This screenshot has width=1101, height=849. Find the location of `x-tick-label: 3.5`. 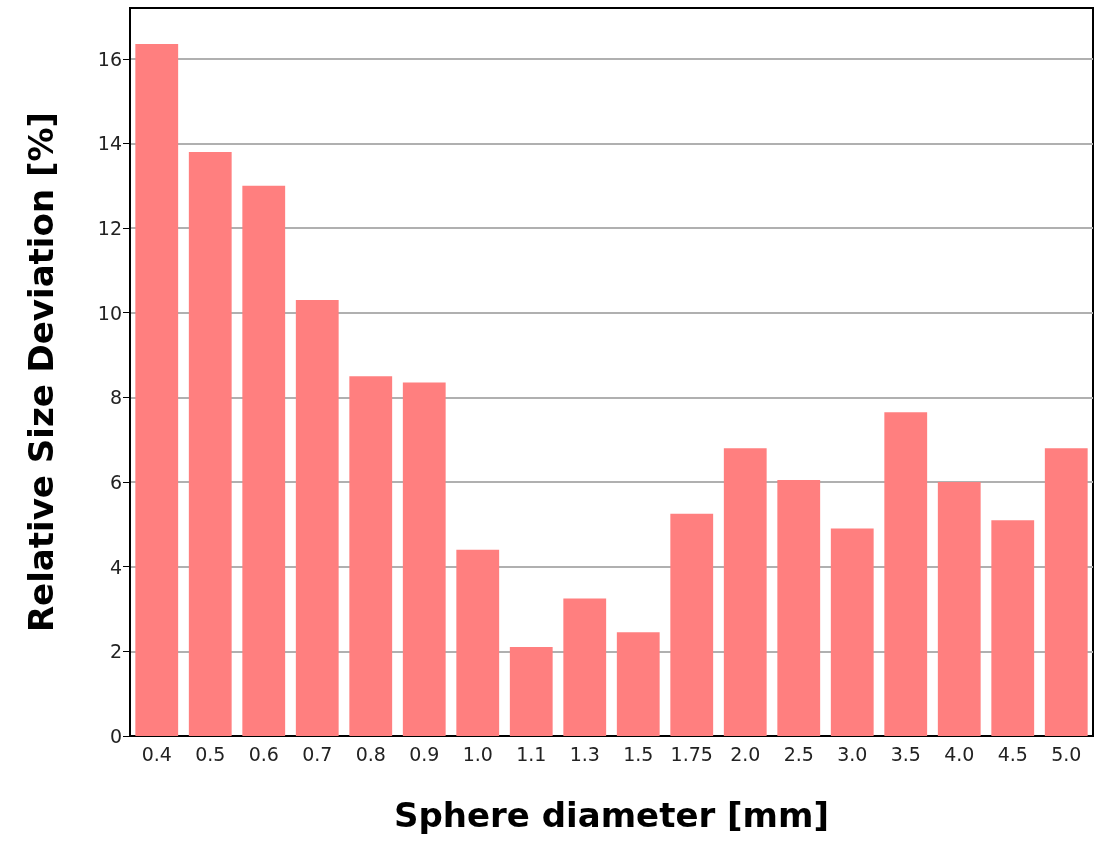

x-tick-label: 3.5 is located at coordinates (905, 753).